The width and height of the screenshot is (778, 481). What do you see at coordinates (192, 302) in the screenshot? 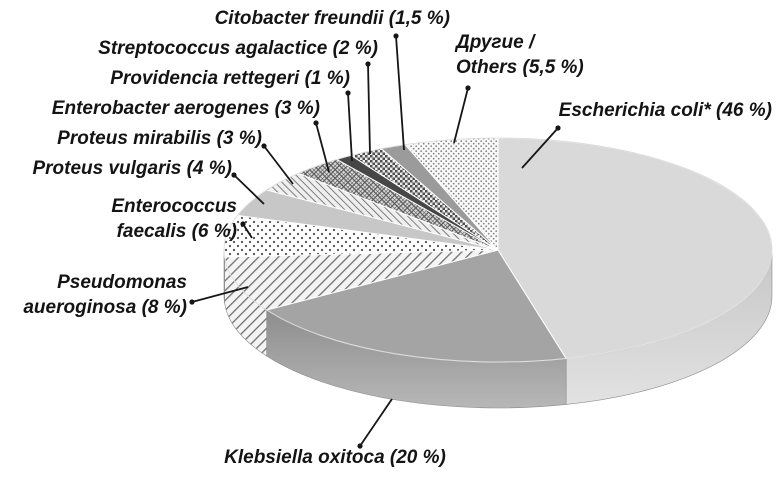
I see `leader-dot-pseudomonas` at bounding box center [192, 302].